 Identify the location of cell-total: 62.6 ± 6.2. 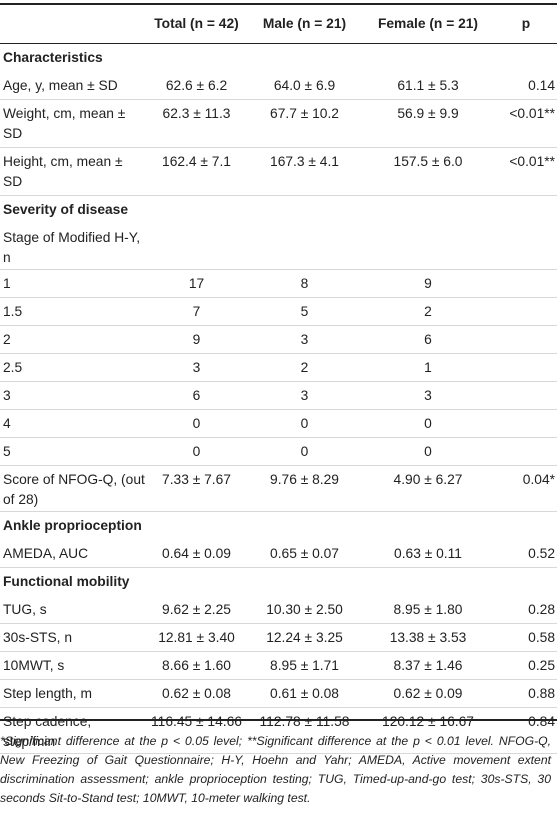
(196, 86).